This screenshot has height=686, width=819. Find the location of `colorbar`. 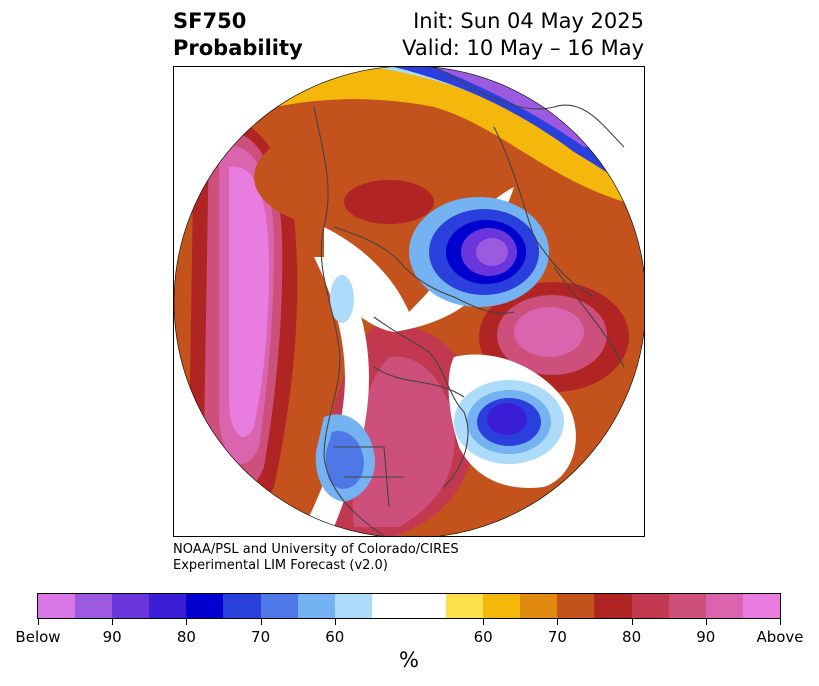

colorbar is located at coordinates (409, 606).